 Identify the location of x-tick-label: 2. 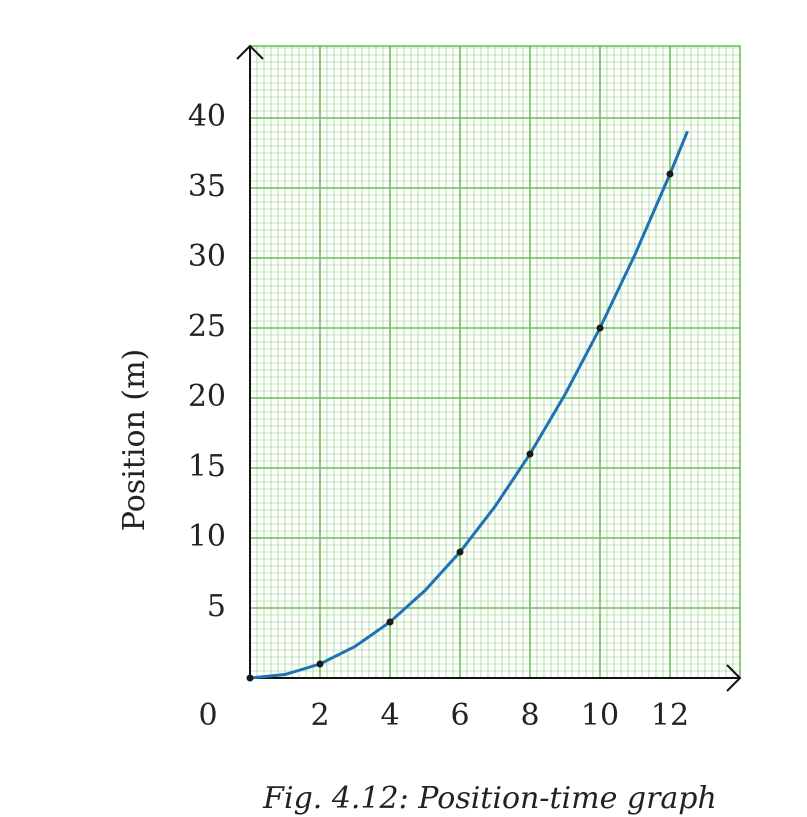
(319, 715).